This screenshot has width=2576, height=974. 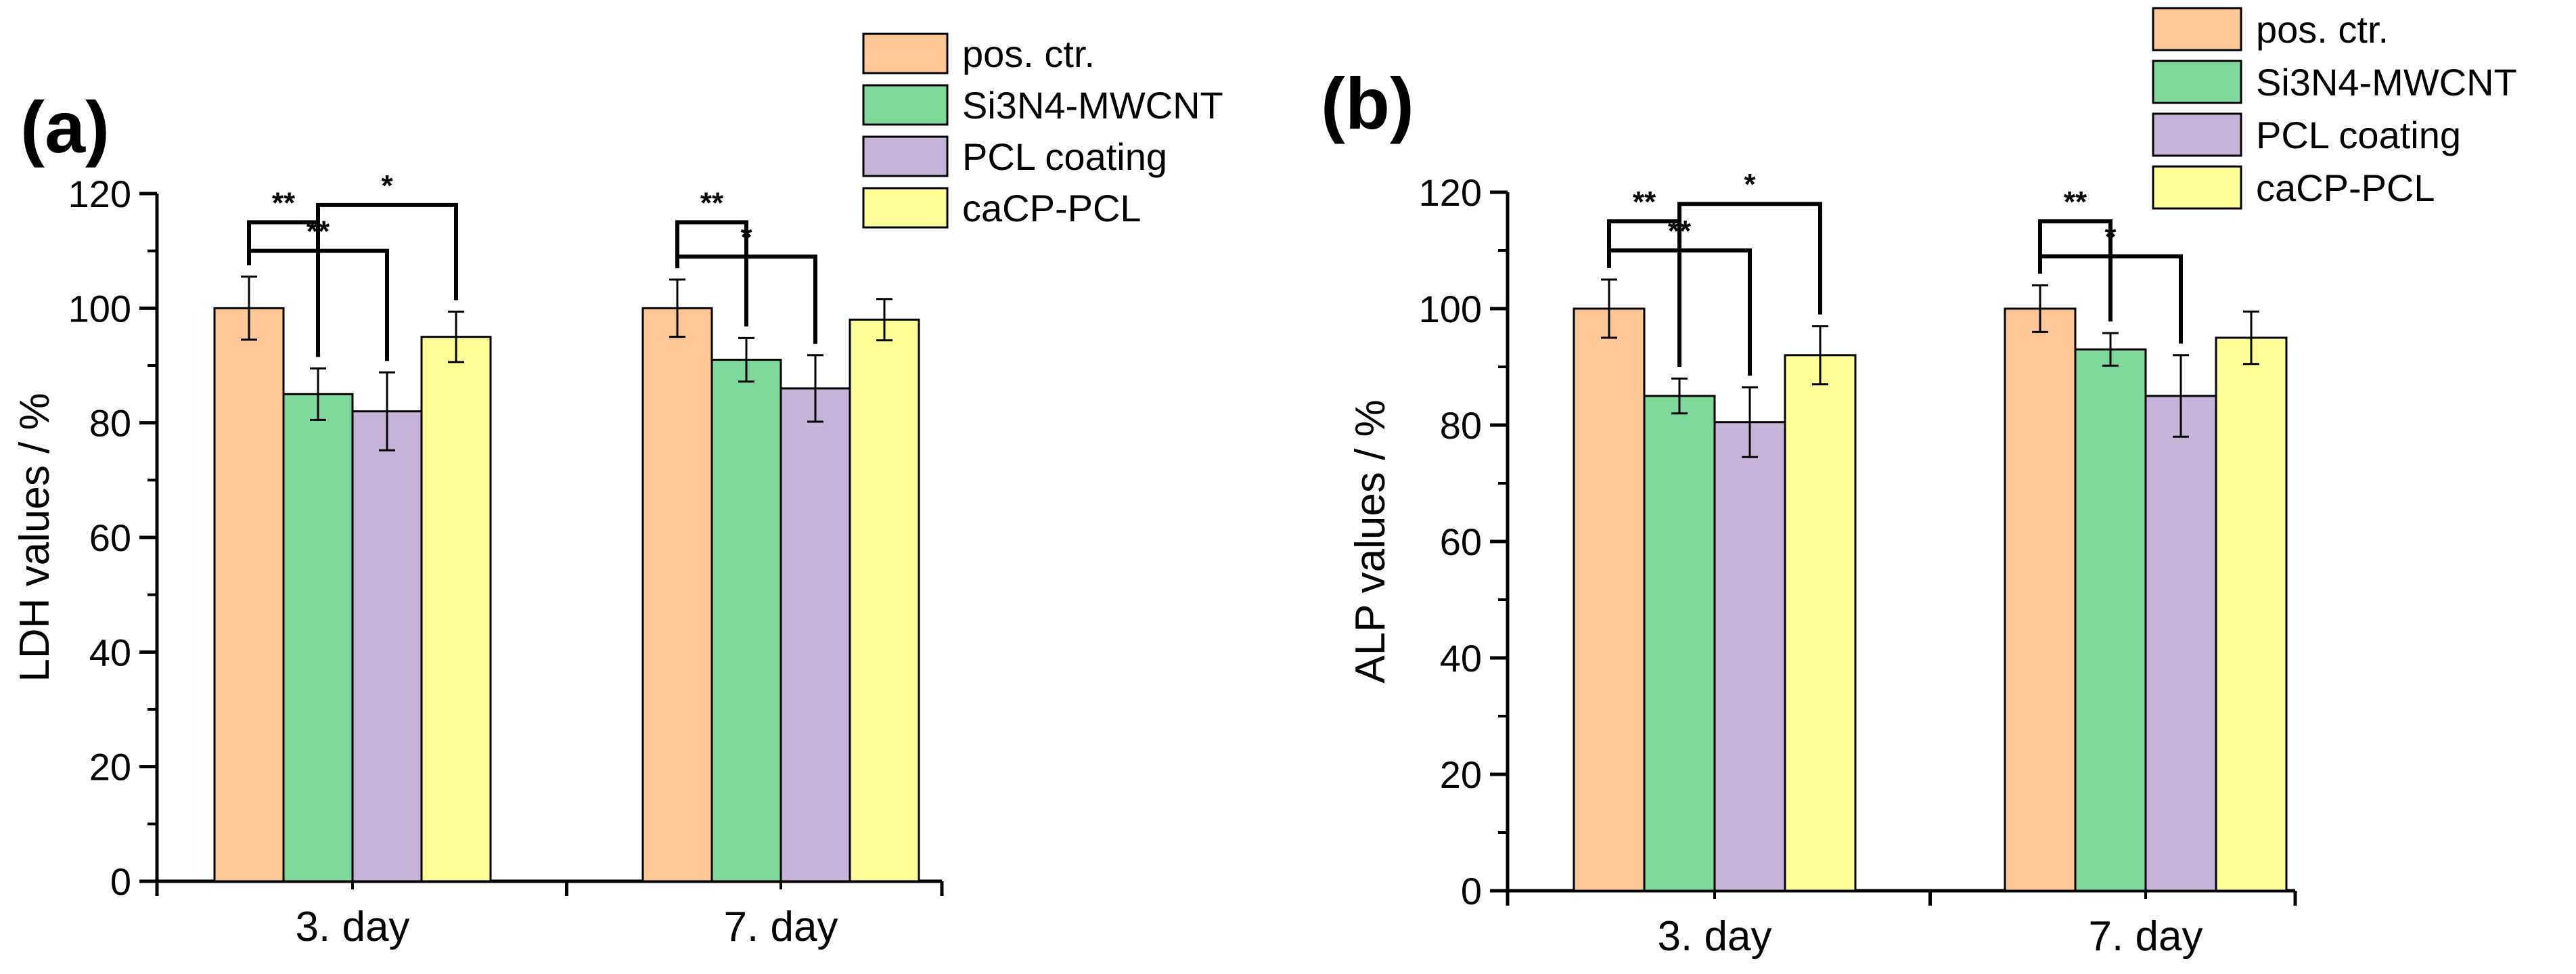 I want to click on y-axis-label: ALP values / %, so click(x=1370, y=541).